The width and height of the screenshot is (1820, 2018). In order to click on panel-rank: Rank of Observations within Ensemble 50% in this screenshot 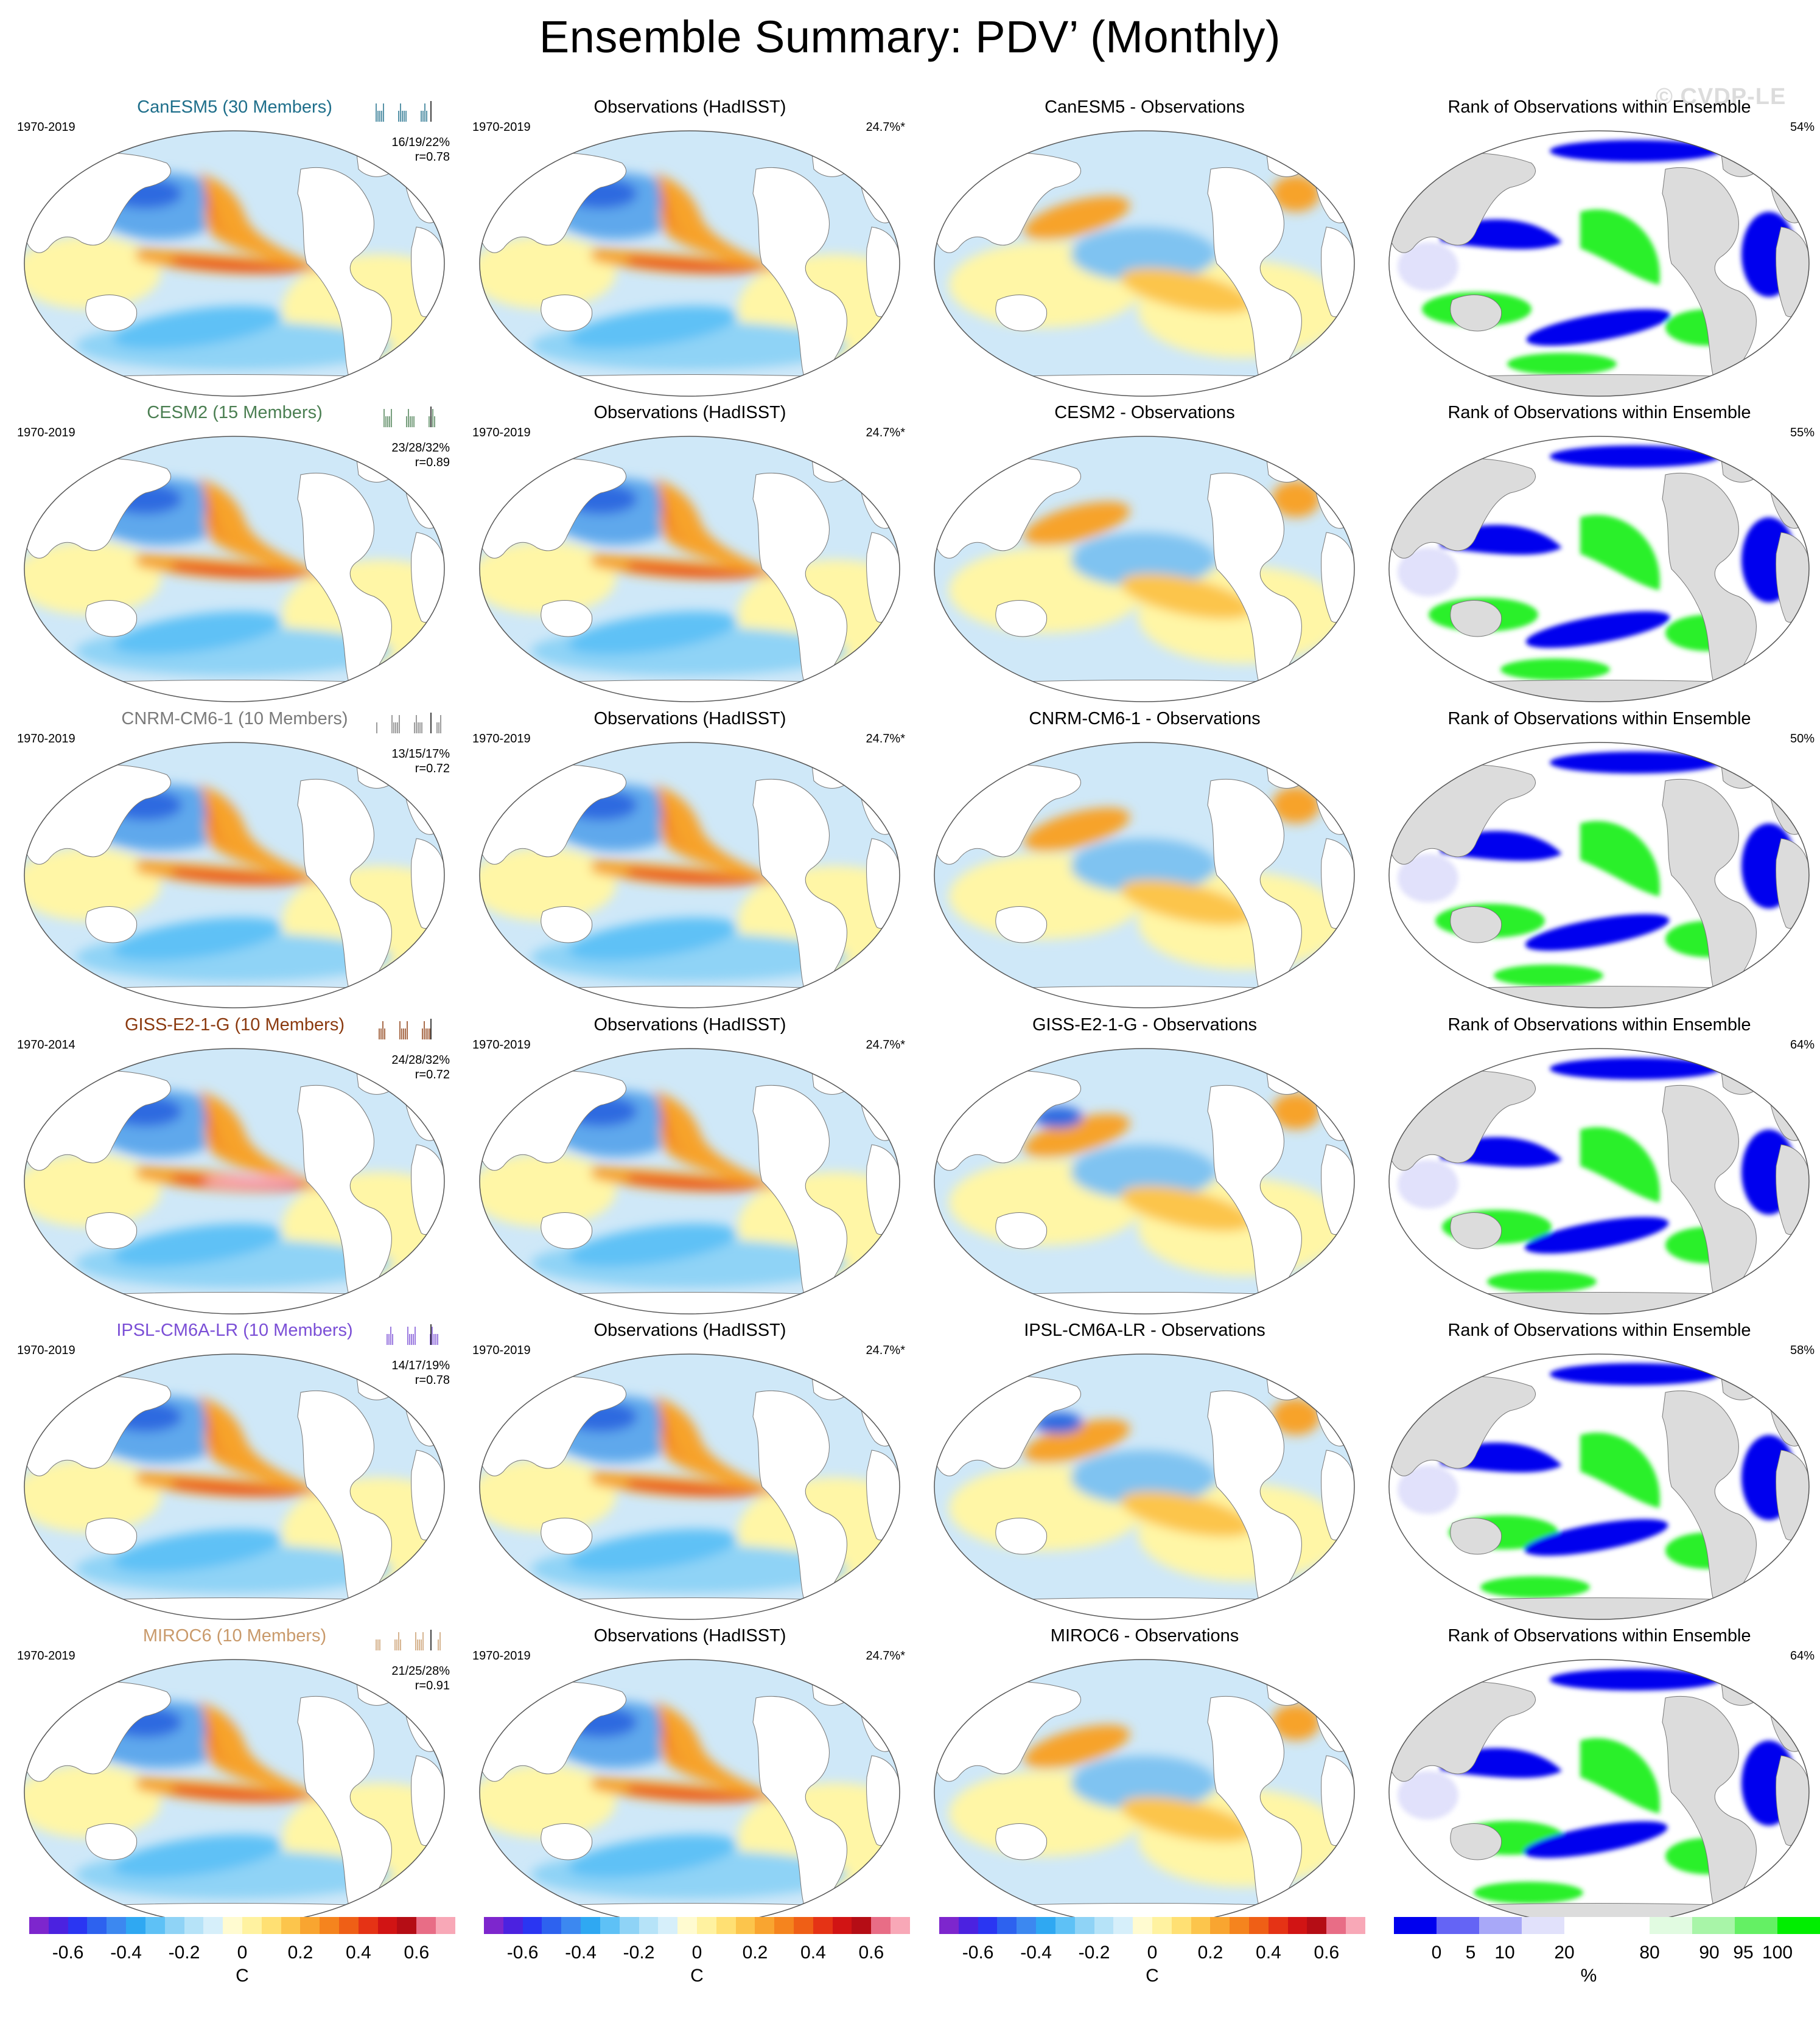, I will do `click(1596, 861)`.